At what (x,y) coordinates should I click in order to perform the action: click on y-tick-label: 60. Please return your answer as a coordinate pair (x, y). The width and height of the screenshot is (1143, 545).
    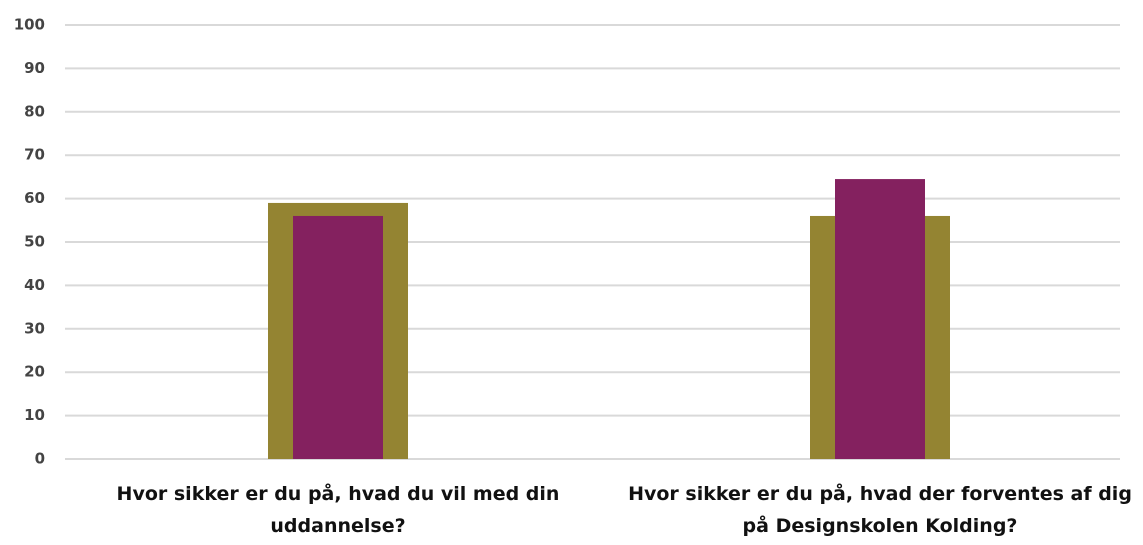
    Looking at the image, I should click on (34, 198).